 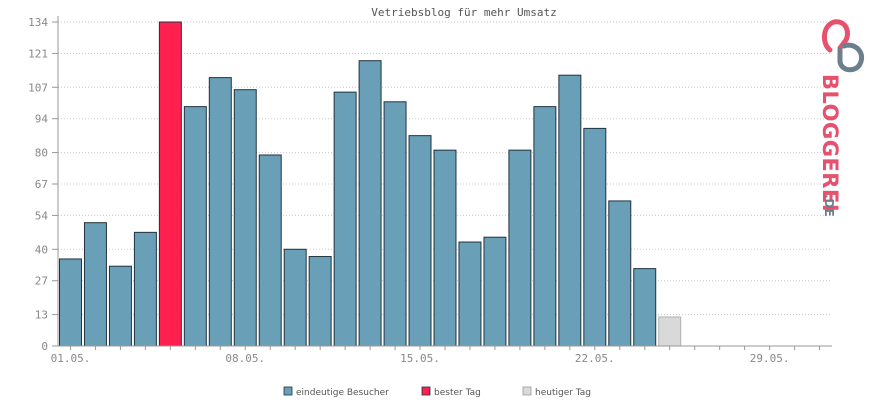 What do you see at coordinates (170, 184) in the screenshot?
I see `bar-best-day` at bounding box center [170, 184].